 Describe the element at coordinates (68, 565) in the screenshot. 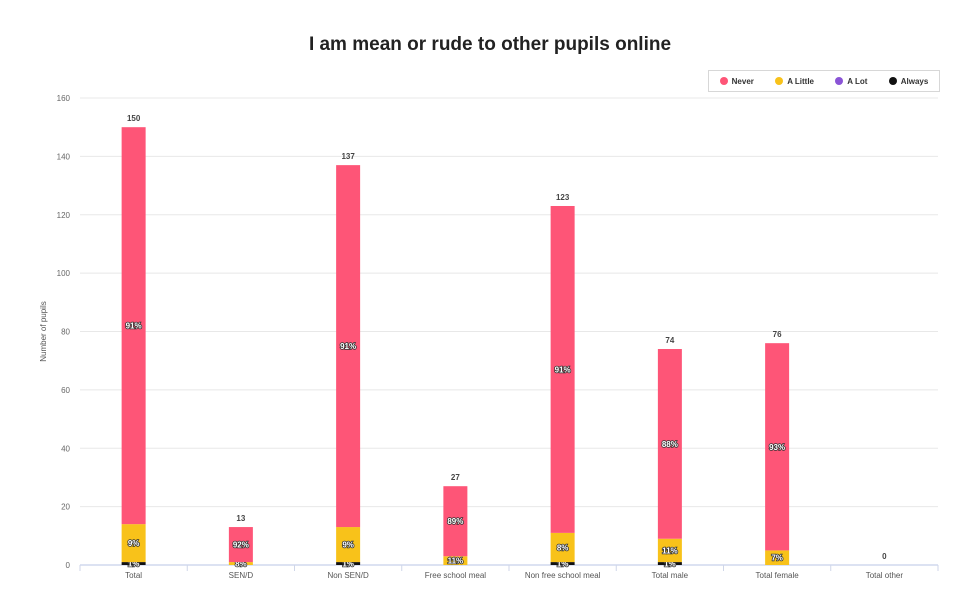

I see `y-tick-label-0: 0` at that location.